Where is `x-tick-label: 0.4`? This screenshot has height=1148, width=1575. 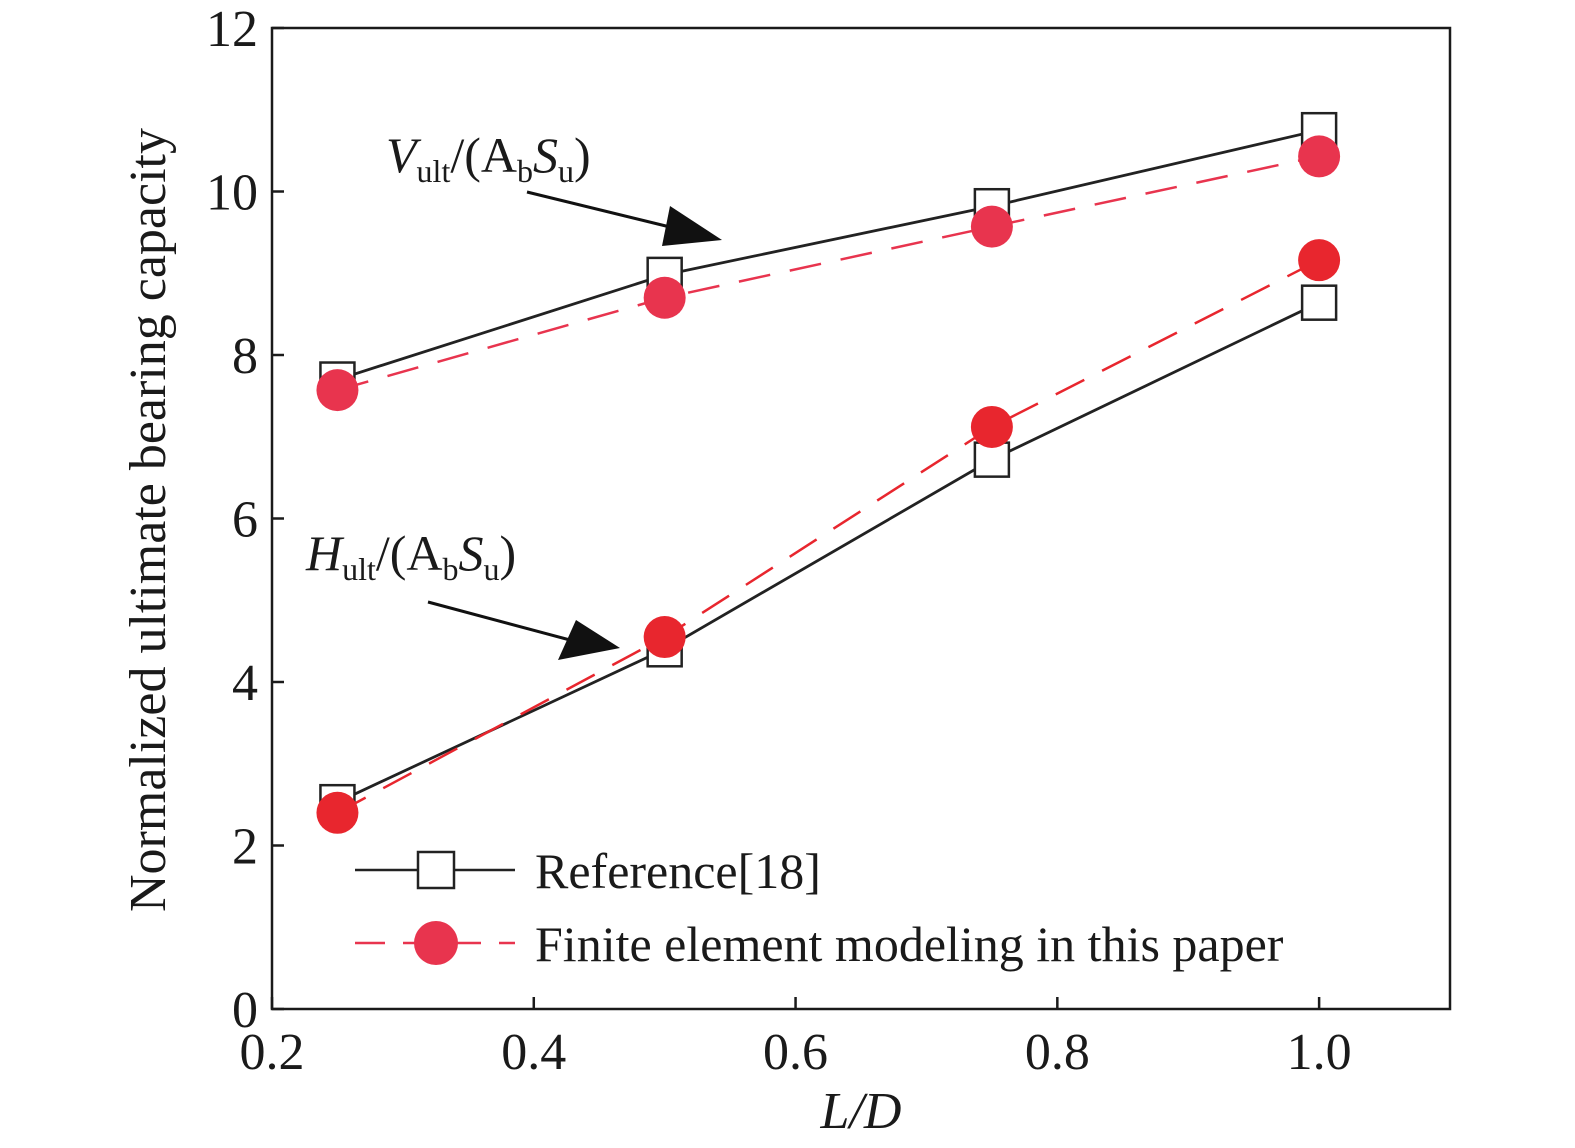
x-tick-label: 0.4 is located at coordinates (533, 1052).